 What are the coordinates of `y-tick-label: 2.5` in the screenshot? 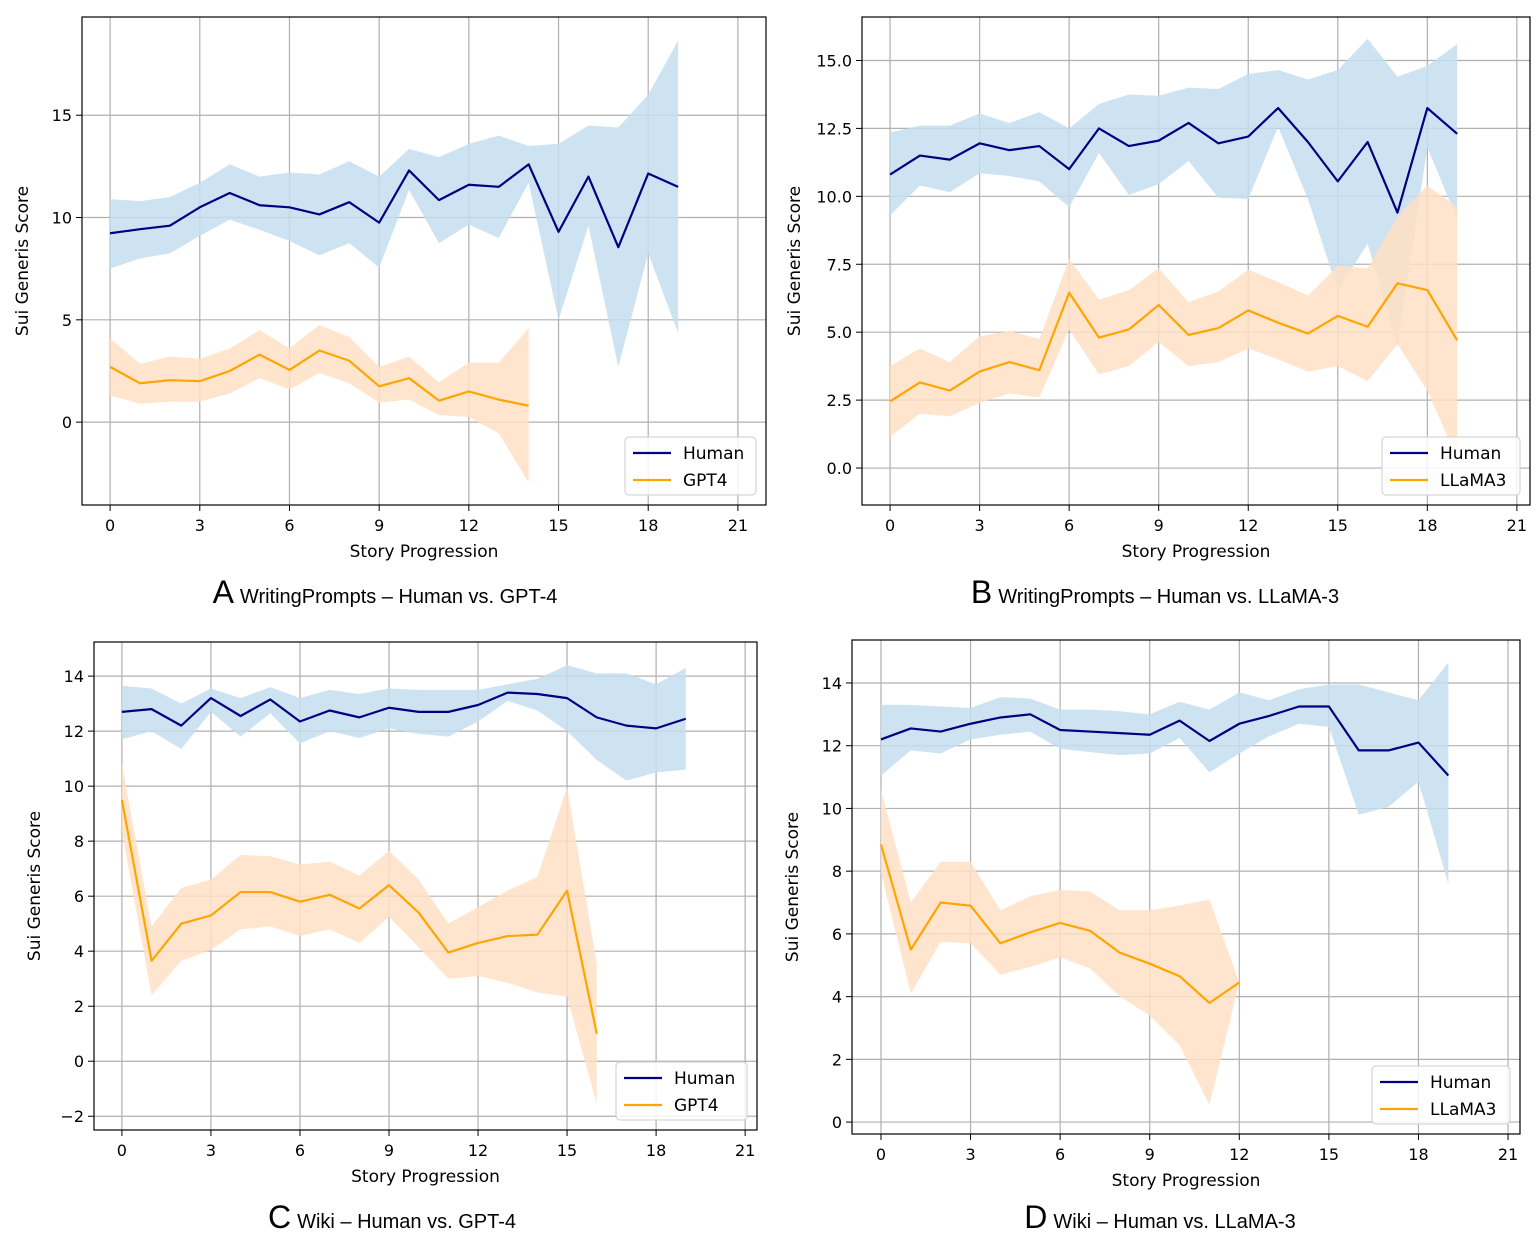 It's located at (839, 400).